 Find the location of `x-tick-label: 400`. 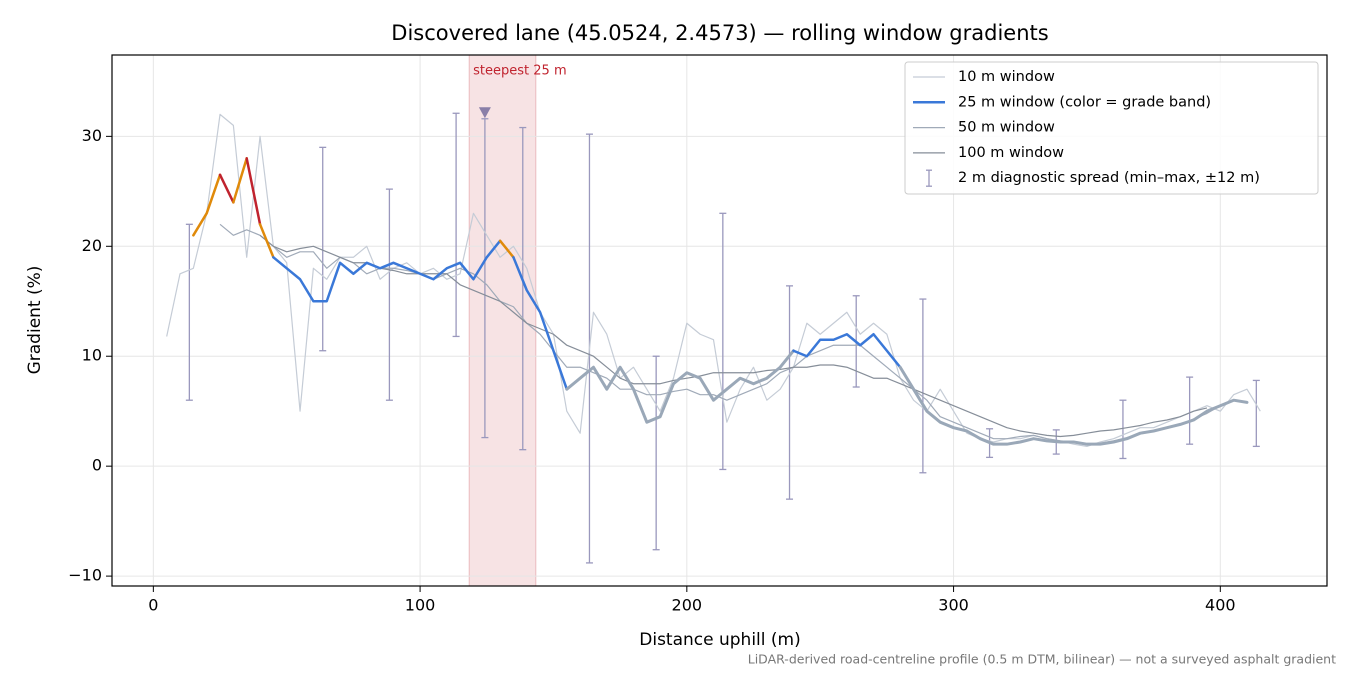

x-tick-label: 400 is located at coordinates (1220, 605).